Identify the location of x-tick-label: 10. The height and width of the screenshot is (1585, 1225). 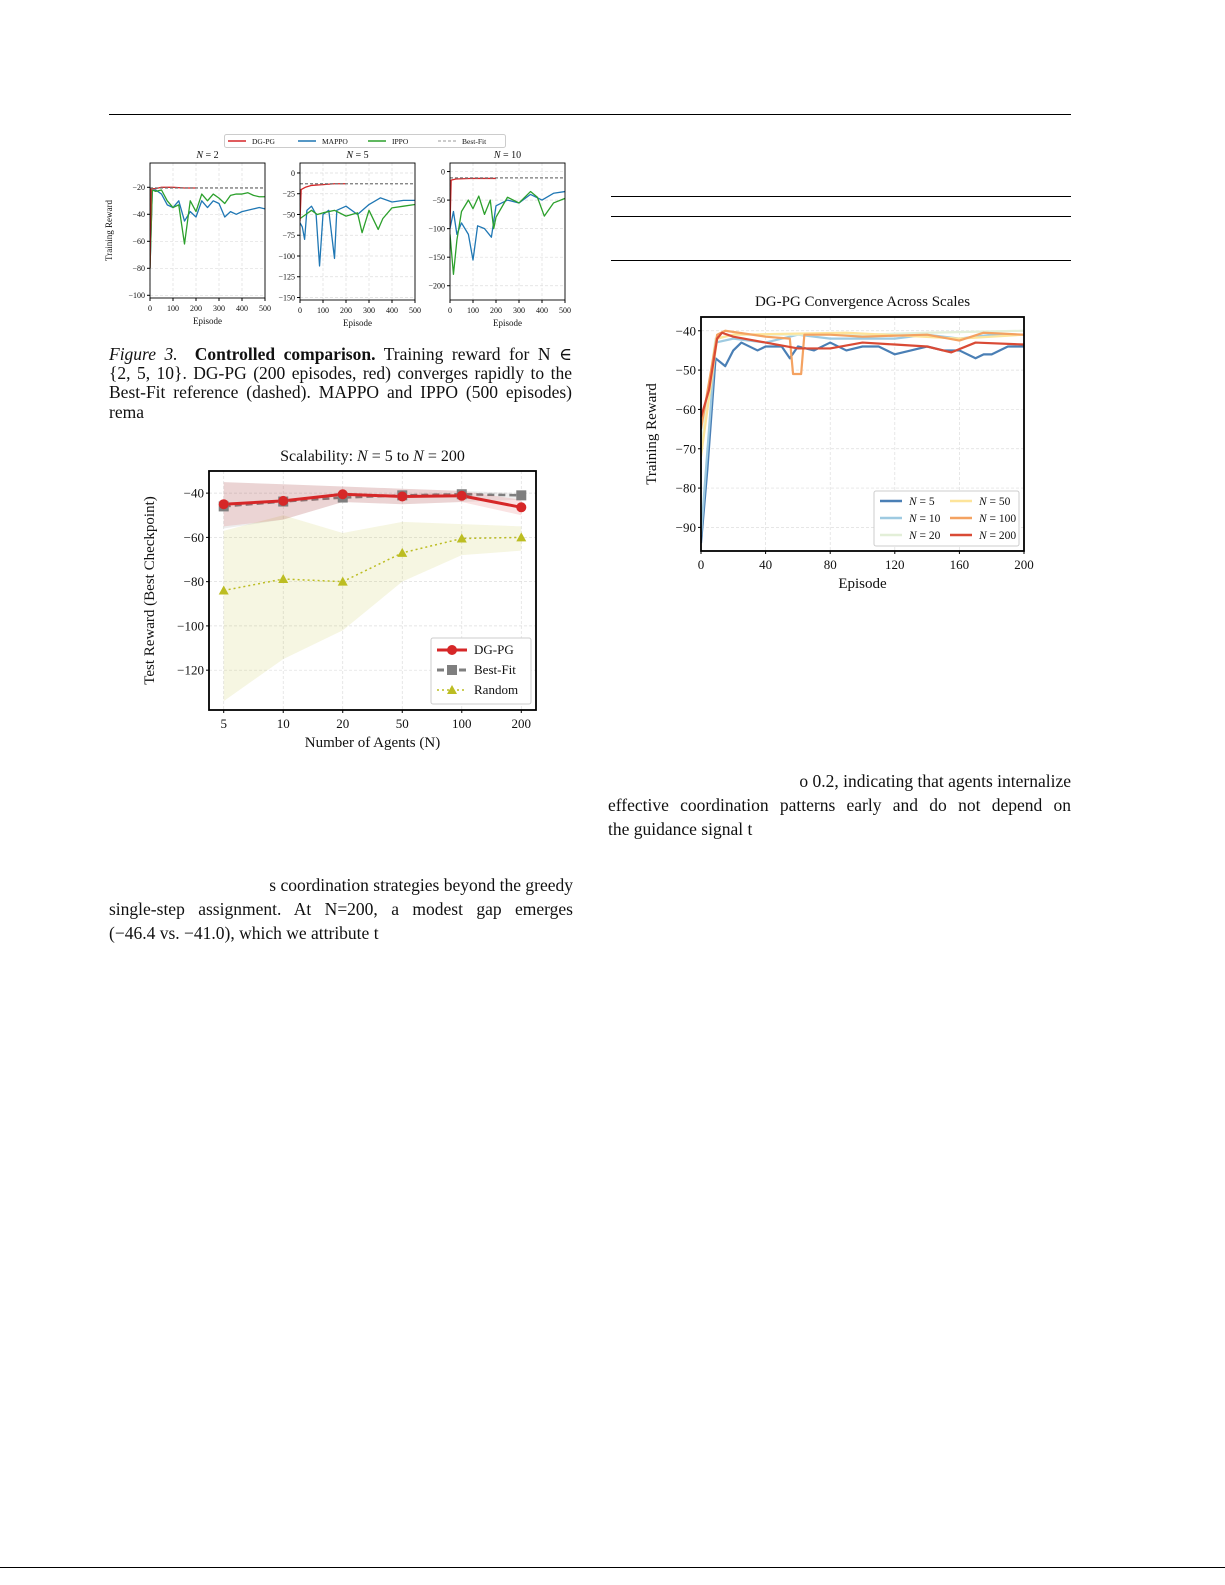
(283, 723).